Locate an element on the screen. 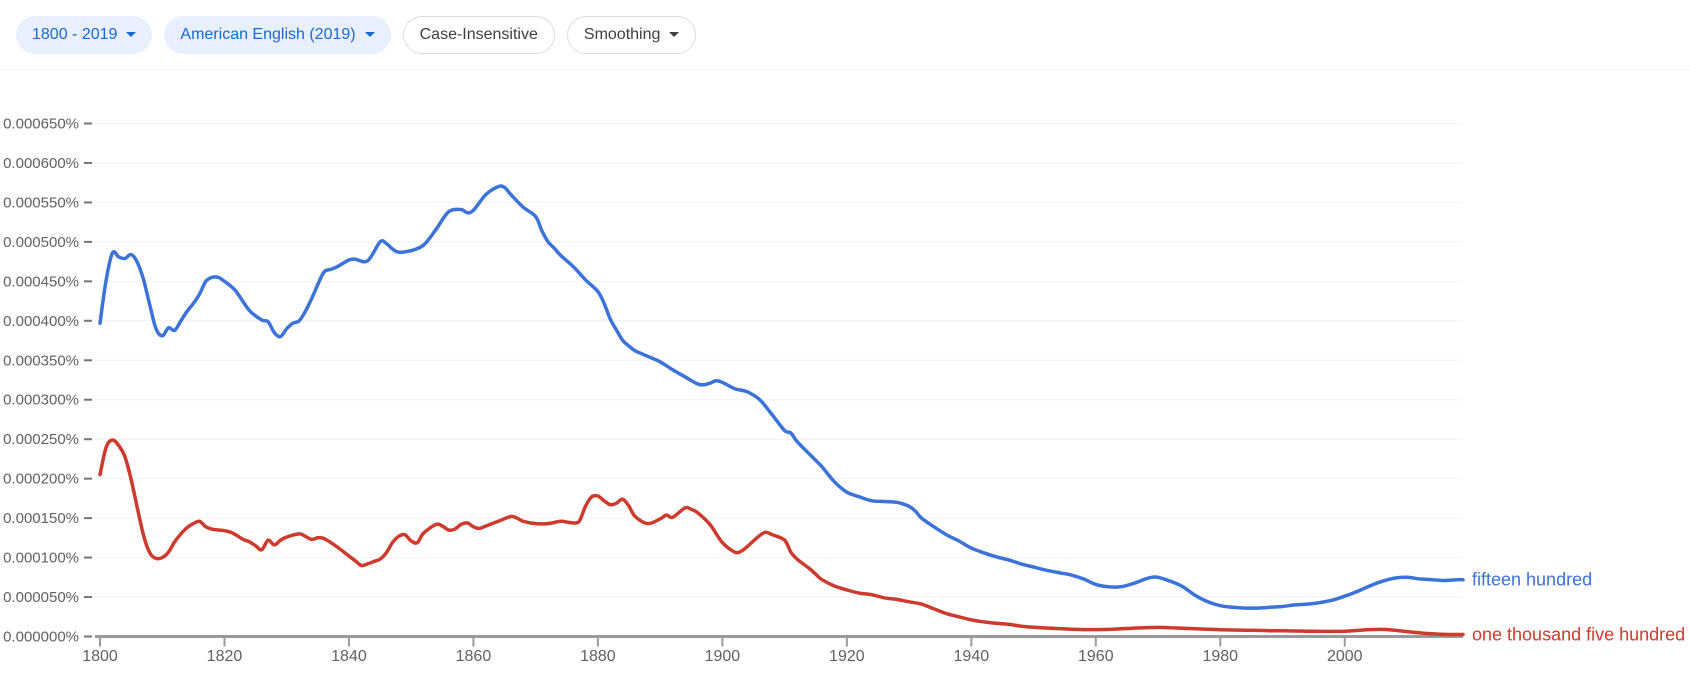 The image size is (1690, 674). x-axis-tick-label: 1820 is located at coordinates (225, 656).